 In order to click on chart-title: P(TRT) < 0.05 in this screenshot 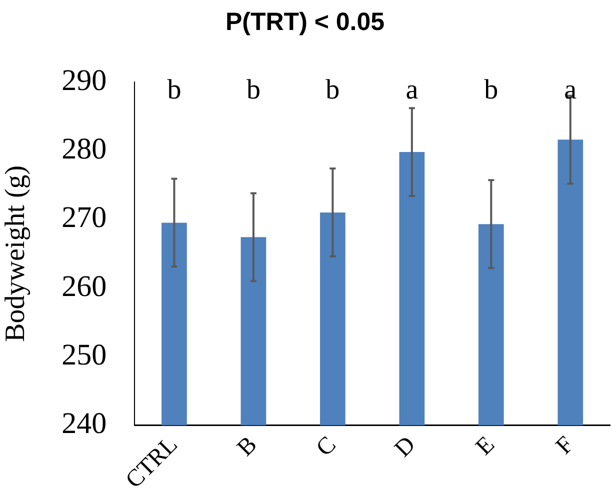, I will do `click(305, 22)`.